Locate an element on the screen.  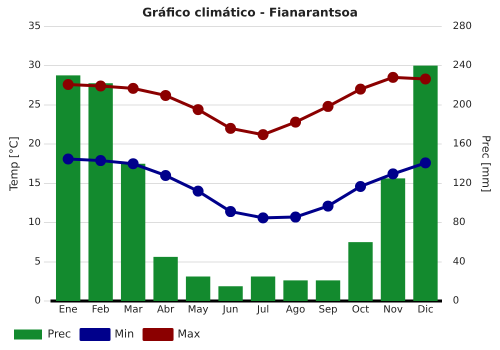
legend-label: Min is located at coordinates (124, 333).